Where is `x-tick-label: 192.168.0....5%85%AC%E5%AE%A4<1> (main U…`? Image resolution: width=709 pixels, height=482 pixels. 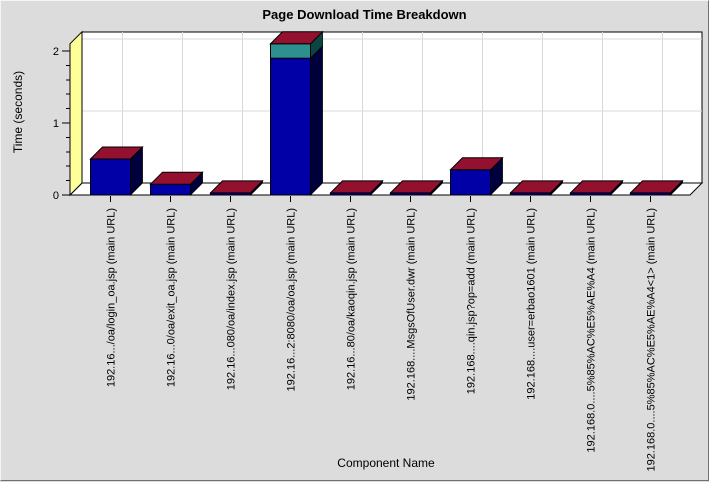
x-tick-label: 192.168.0....5%85%AC%E5%AE%A4<1> (main U… is located at coordinates (652, 340).